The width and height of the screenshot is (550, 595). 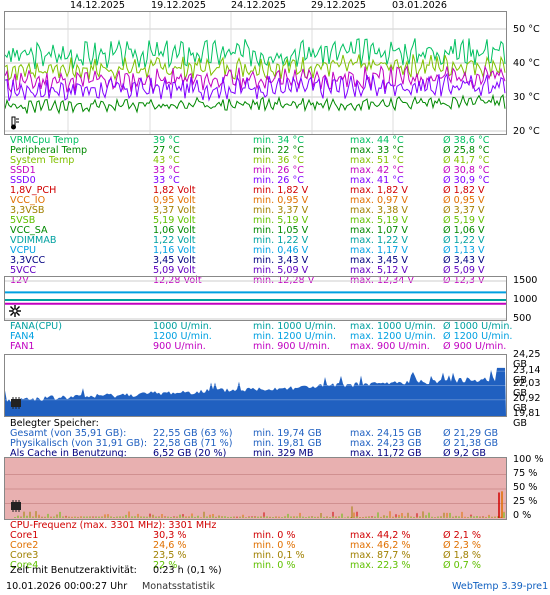 I want to click on mem-axis-5: 19,81 GB, so click(x=527, y=418).